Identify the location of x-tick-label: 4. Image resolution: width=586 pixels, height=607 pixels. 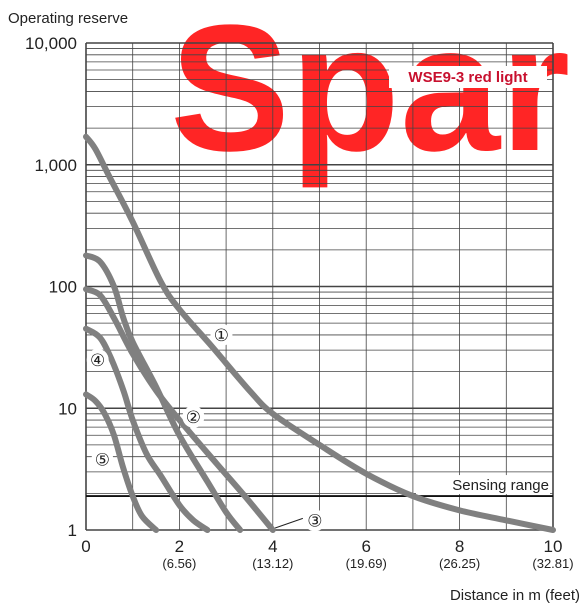
(272, 546).